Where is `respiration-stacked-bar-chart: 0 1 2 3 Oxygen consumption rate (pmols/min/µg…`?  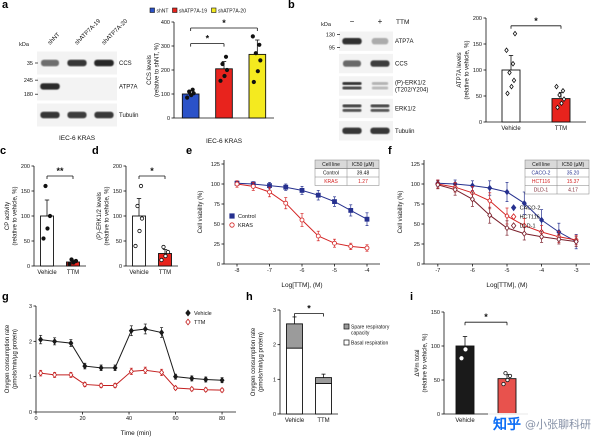
respiration-stacked-bar-chart: 0 1 2 3 Oxygen consumption rate (pmols/min/µg… is located at coordinates (329, 368).